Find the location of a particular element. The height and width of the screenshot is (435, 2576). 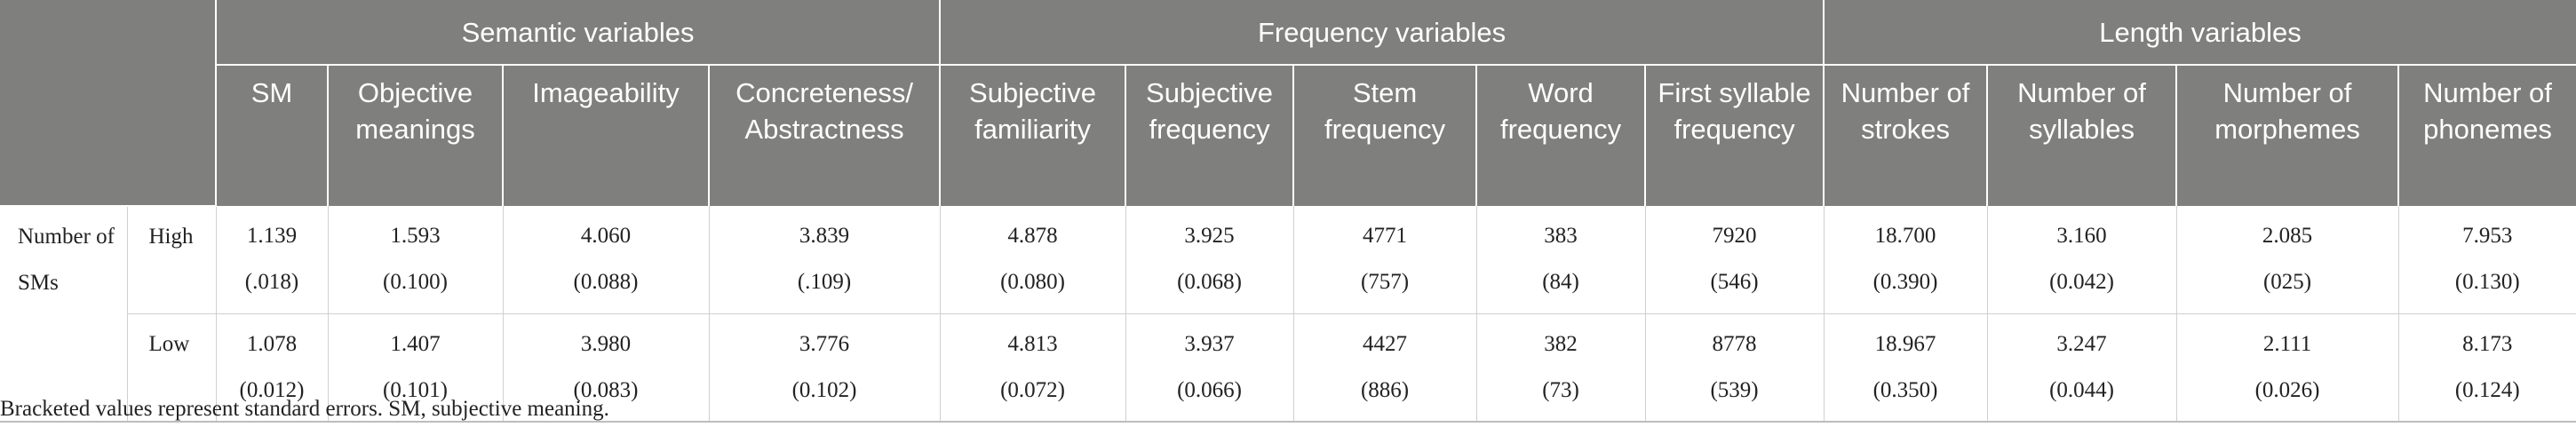

col-header-subjective-frequency: Subjective frequency is located at coordinates (1209, 135).